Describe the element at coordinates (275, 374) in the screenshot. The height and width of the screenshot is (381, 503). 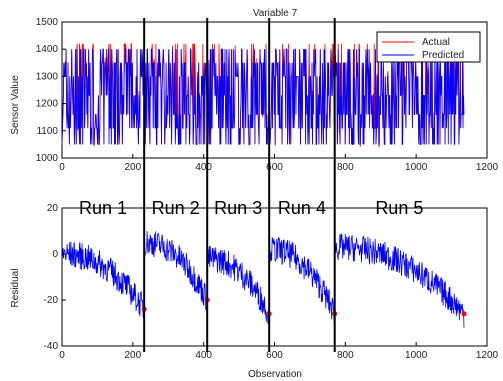
I see `bottom-x-axis-label: Observation` at that location.